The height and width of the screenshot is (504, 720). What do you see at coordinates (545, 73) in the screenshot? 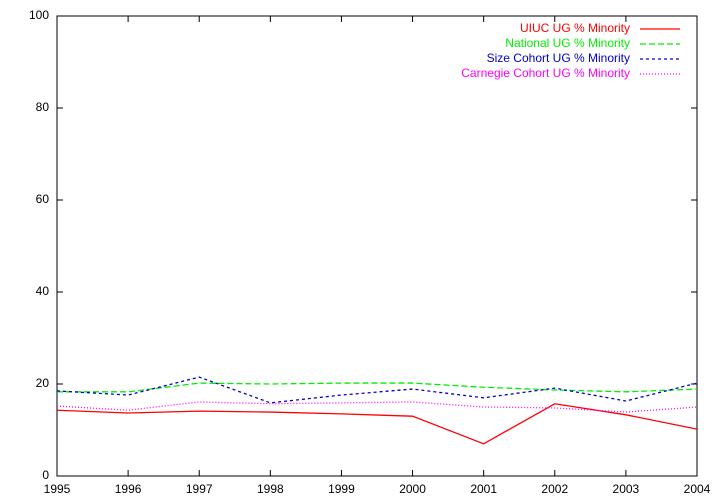
I see `legend-label: Carnegie Cohort UG % Minority` at bounding box center [545, 73].